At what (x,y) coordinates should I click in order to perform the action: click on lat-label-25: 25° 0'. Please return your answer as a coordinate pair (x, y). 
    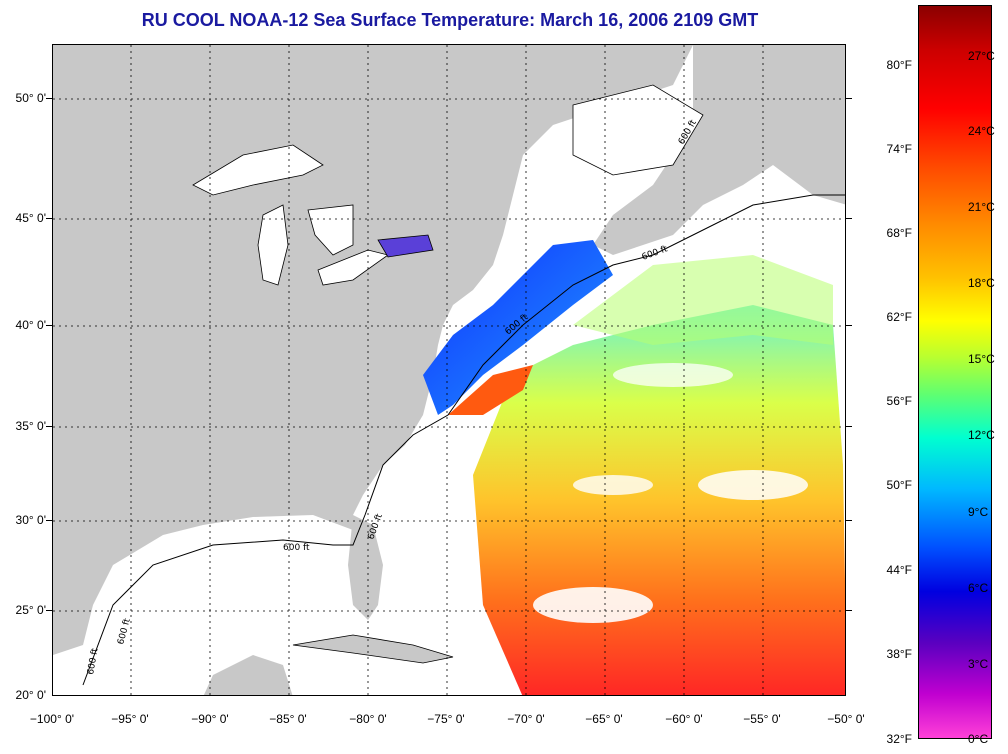
    Looking at the image, I should click on (30, 610).